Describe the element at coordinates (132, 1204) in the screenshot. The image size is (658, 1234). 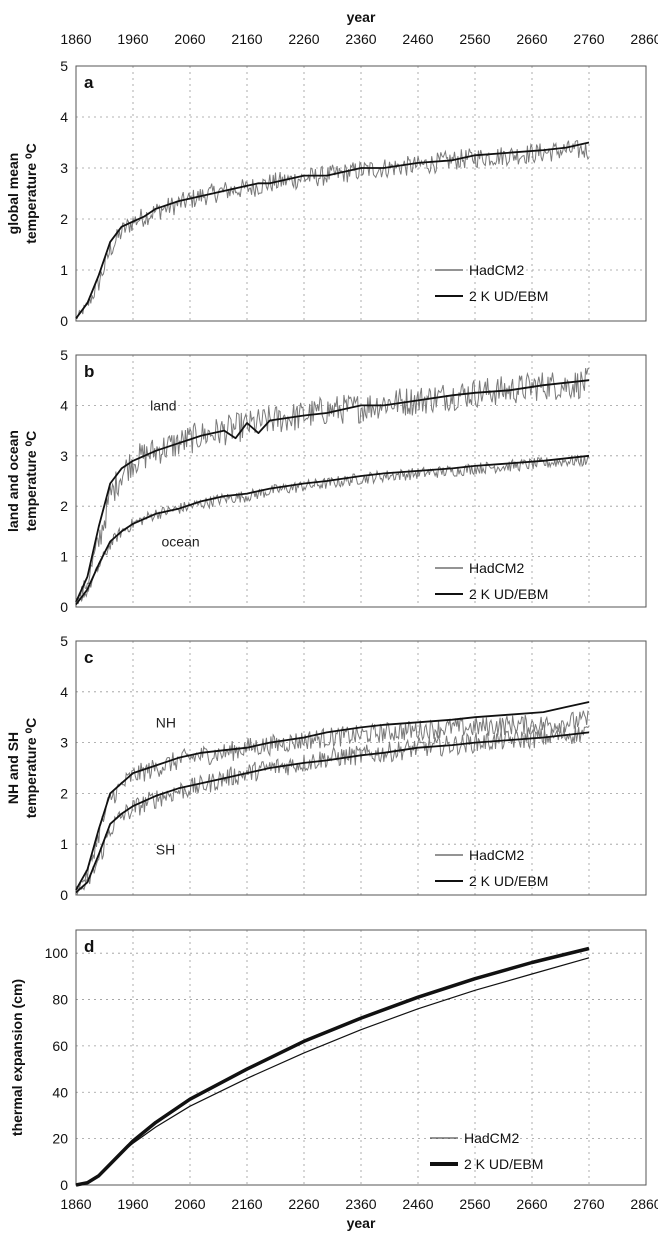
I see `bottom-x-tick-label: 1960` at that location.